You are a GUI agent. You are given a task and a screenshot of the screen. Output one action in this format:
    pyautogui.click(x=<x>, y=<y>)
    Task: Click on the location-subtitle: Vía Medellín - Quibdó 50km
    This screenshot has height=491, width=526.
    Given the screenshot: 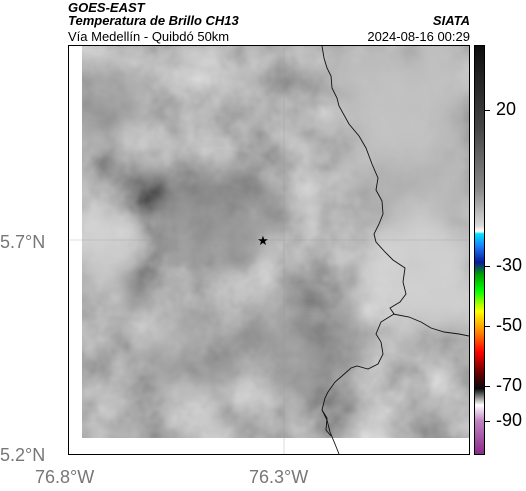 What is the action you would take?
    pyautogui.click(x=149, y=36)
    